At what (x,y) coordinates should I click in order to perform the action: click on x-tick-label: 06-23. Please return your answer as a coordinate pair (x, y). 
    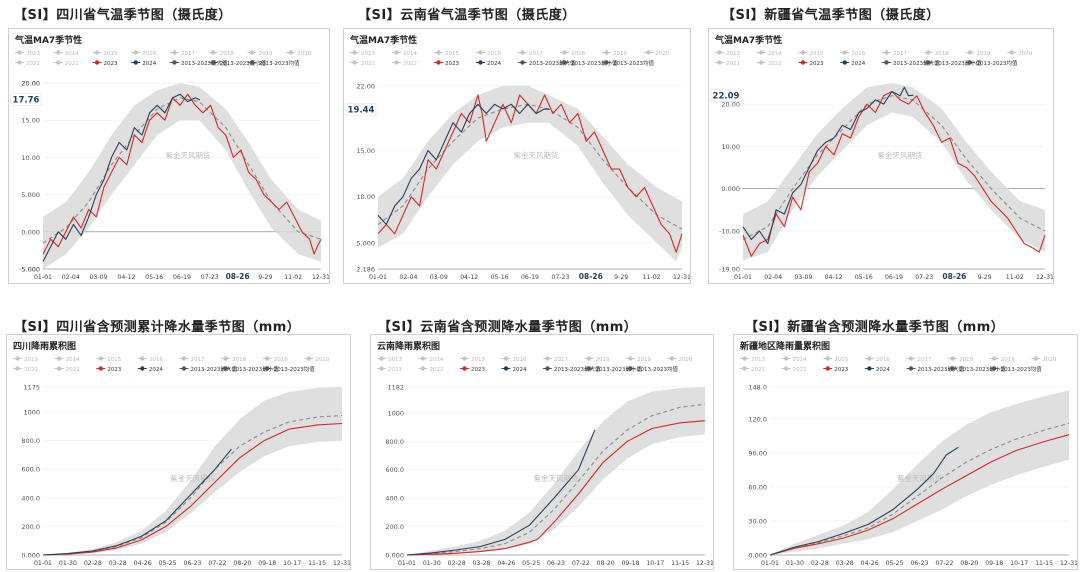
    Looking at the image, I should click on (556, 563).